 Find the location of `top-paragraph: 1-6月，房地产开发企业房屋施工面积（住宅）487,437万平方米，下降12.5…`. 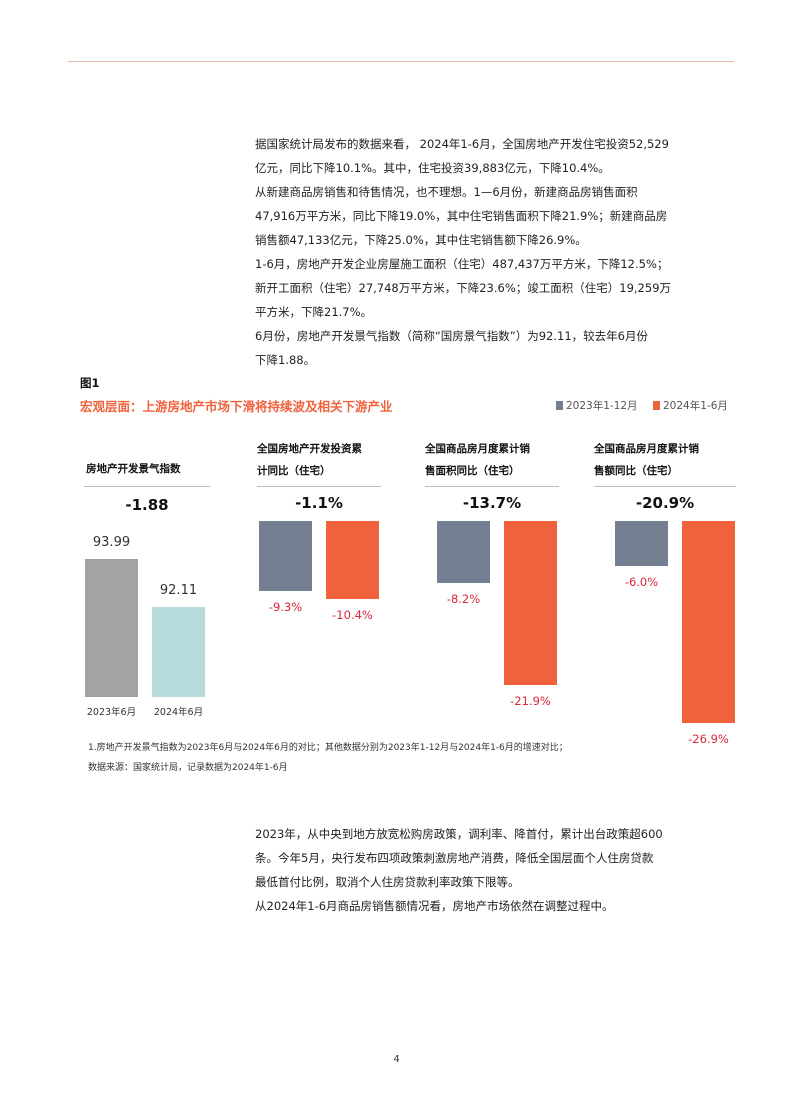

top-paragraph: 1-6月，房地产开发企业房屋施工面积（住宅）487,437万平方米，下降12.5… is located at coordinates (490, 288).